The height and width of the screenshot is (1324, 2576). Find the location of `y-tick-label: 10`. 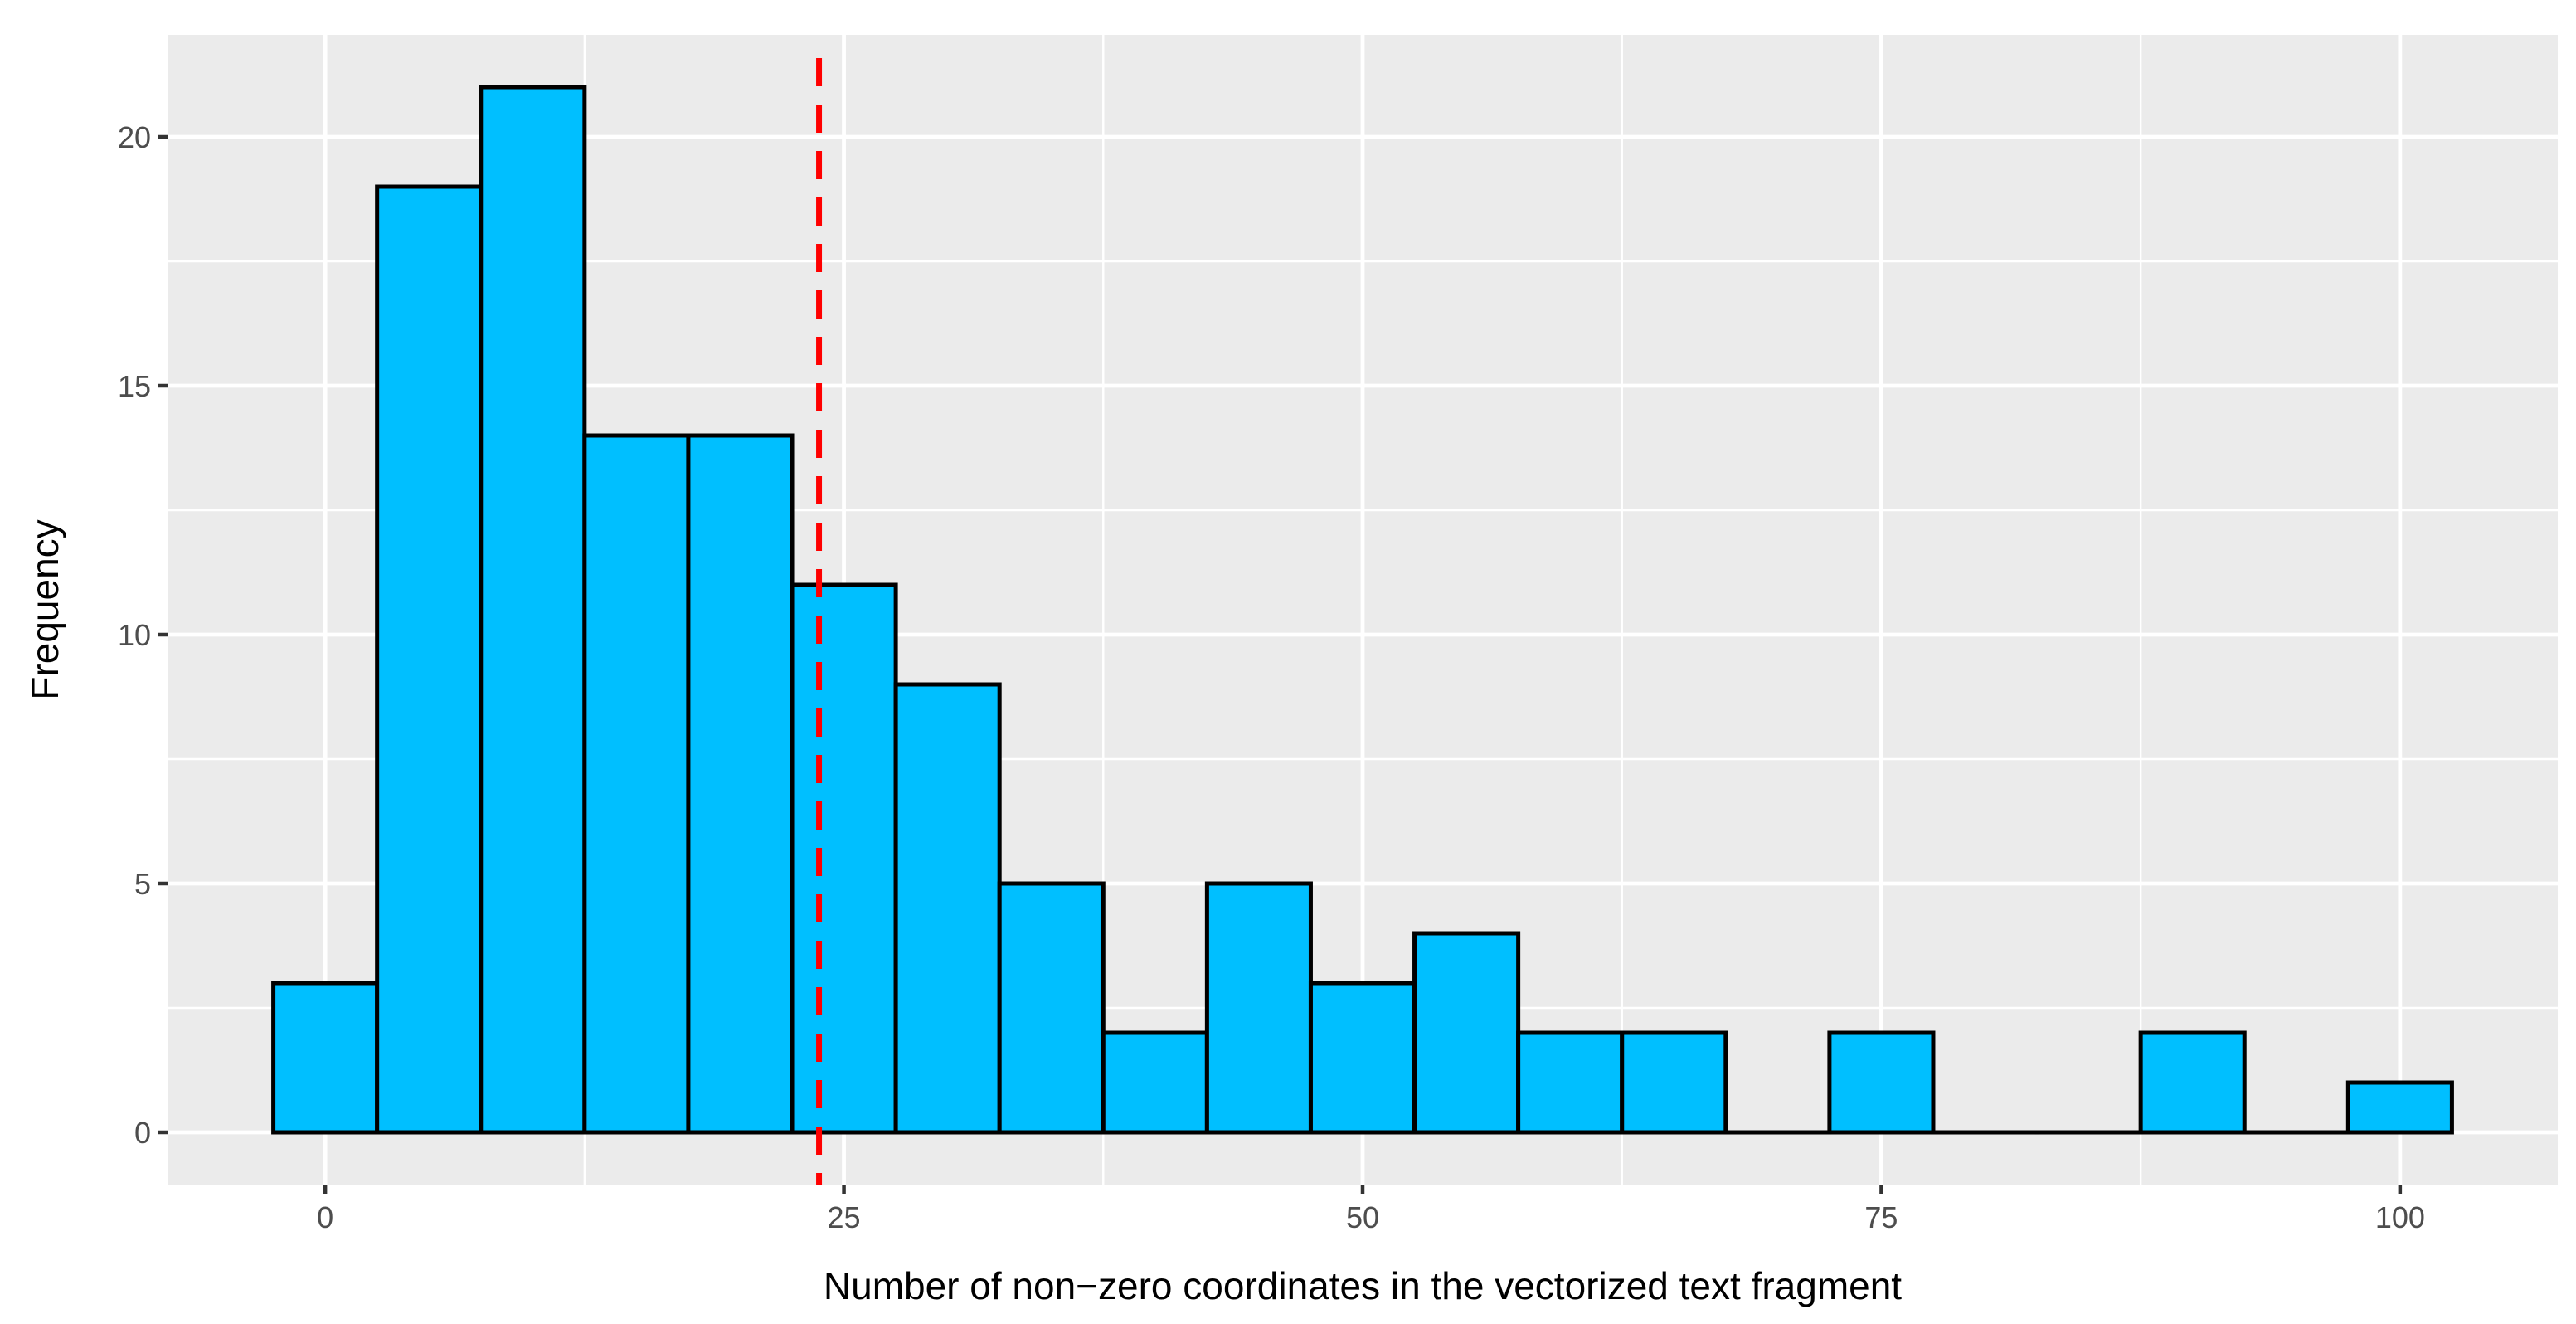

y-tick-label: 10 is located at coordinates (135, 635).